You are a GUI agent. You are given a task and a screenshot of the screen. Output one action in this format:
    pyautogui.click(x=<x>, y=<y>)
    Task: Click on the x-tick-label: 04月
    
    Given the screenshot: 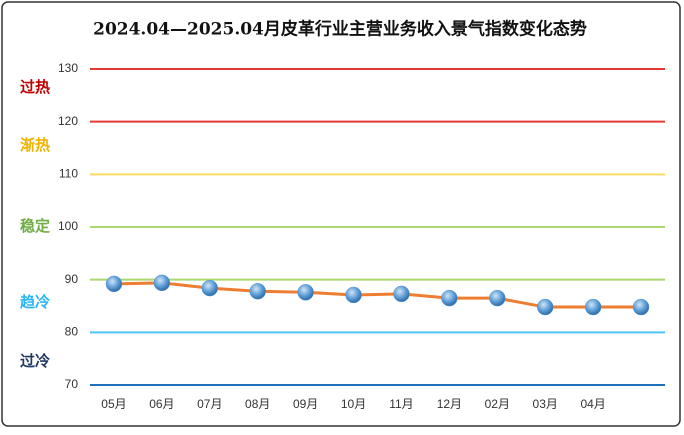 What is the action you would take?
    pyautogui.click(x=592, y=404)
    